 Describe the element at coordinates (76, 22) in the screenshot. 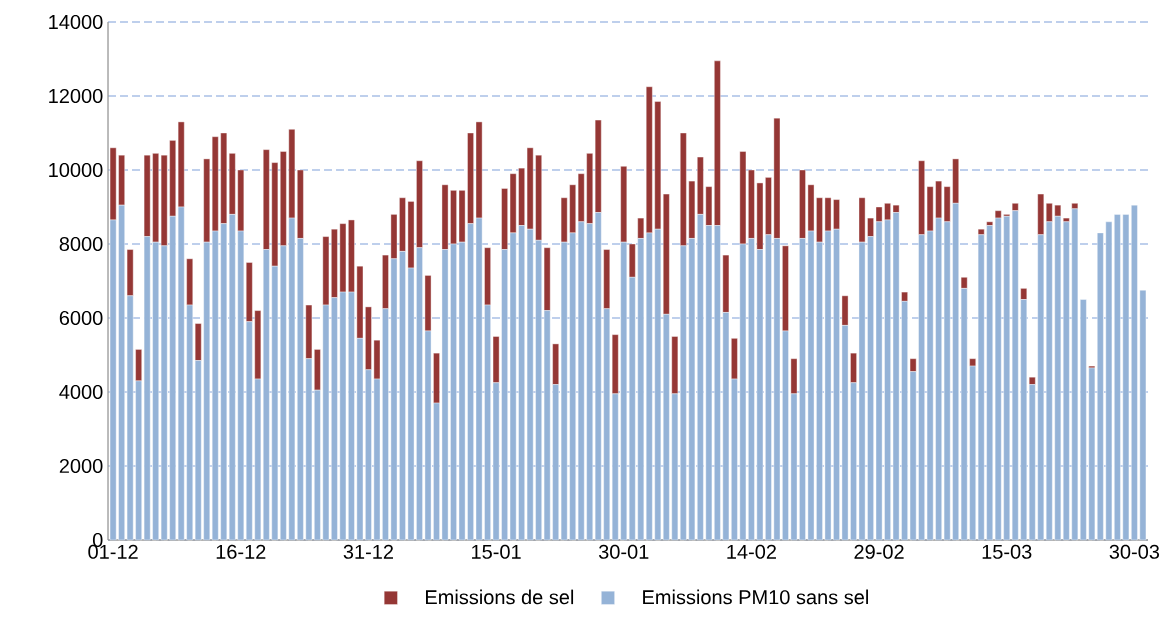

I see `y-tick-label: 14000` at that location.